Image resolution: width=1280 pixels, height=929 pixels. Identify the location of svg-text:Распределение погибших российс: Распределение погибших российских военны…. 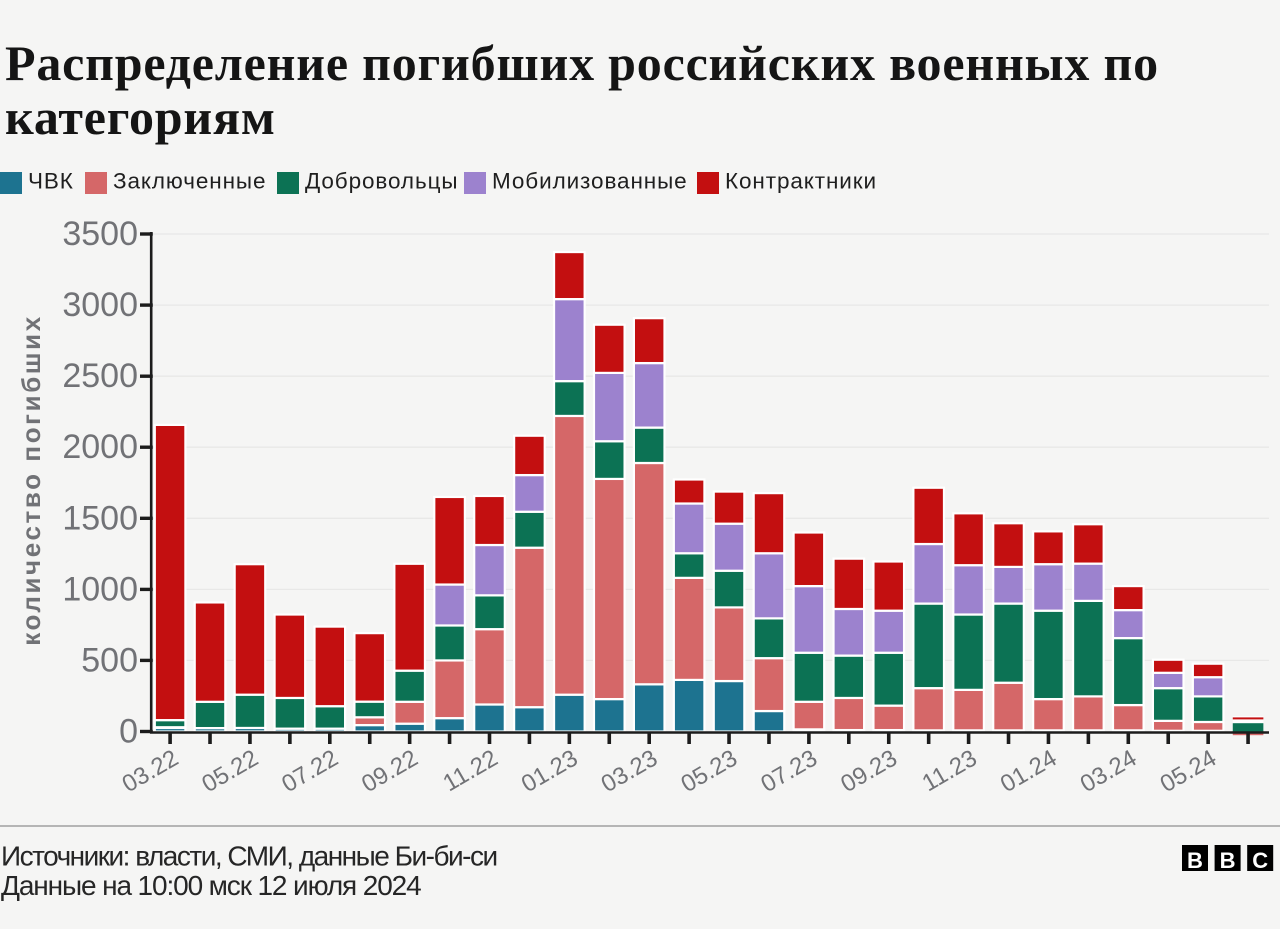
(582, 63).